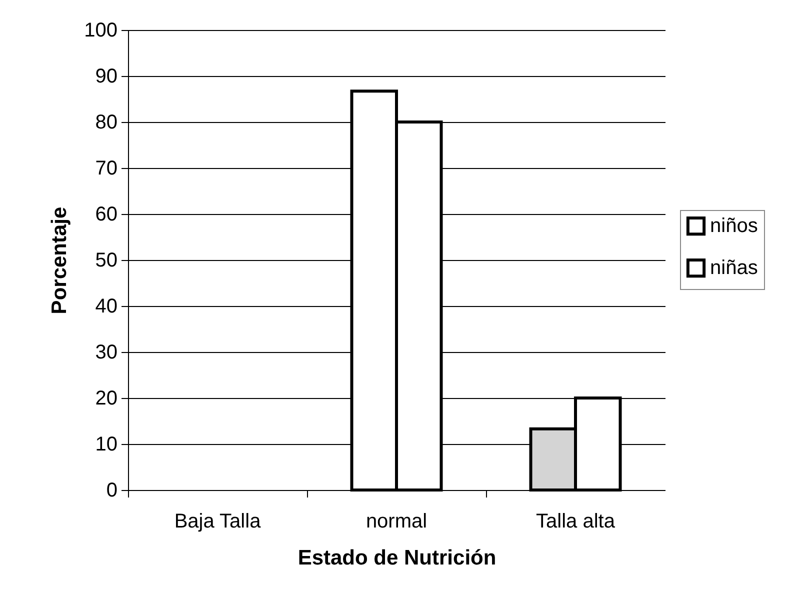 This screenshot has height=592, width=795. I want to click on y-tick-label: 50, so click(106, 261).